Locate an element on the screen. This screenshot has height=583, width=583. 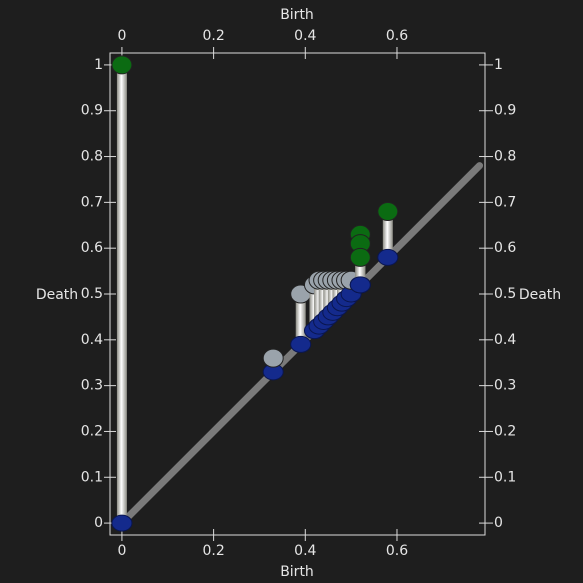
y-tick-label-right: 1 is located at coordinates (498, 65).